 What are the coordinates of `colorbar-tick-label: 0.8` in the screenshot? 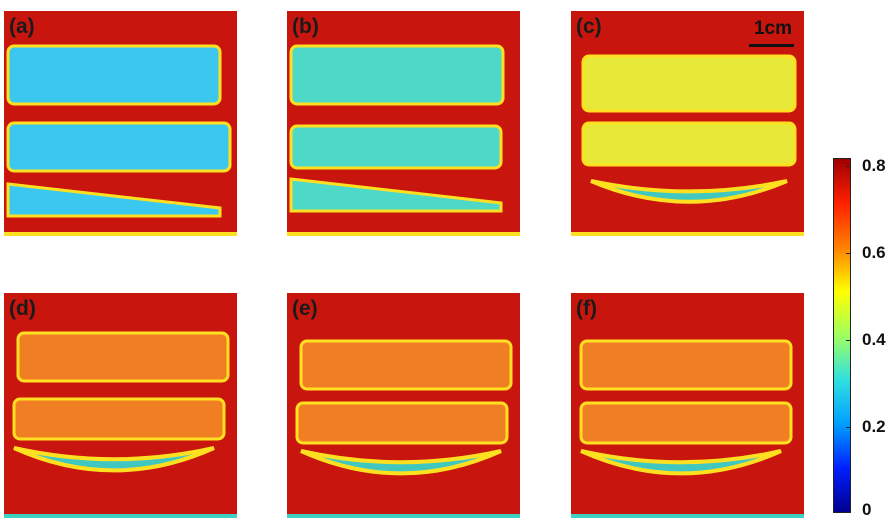 It's located at (874, 165).